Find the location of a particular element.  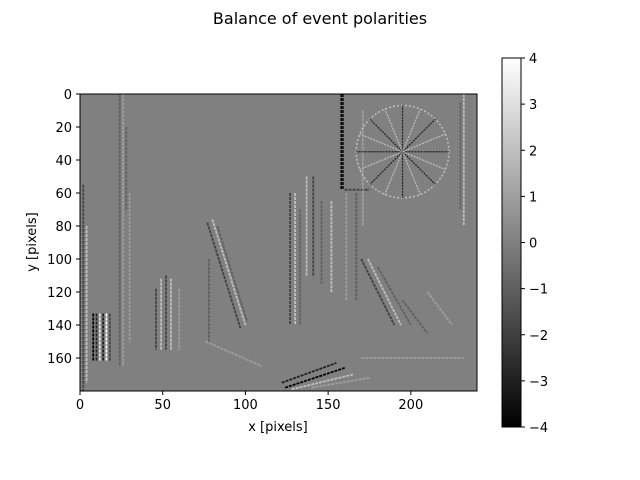

colorbar-gradient is located at coordinates (511, 242).